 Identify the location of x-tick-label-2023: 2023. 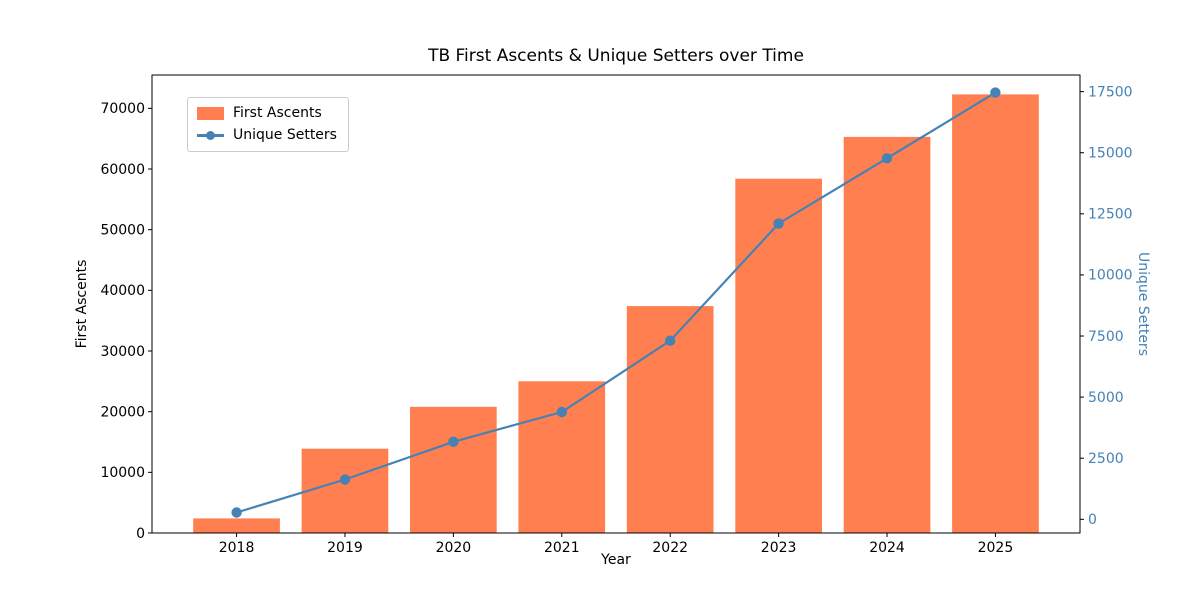
(779, 548).